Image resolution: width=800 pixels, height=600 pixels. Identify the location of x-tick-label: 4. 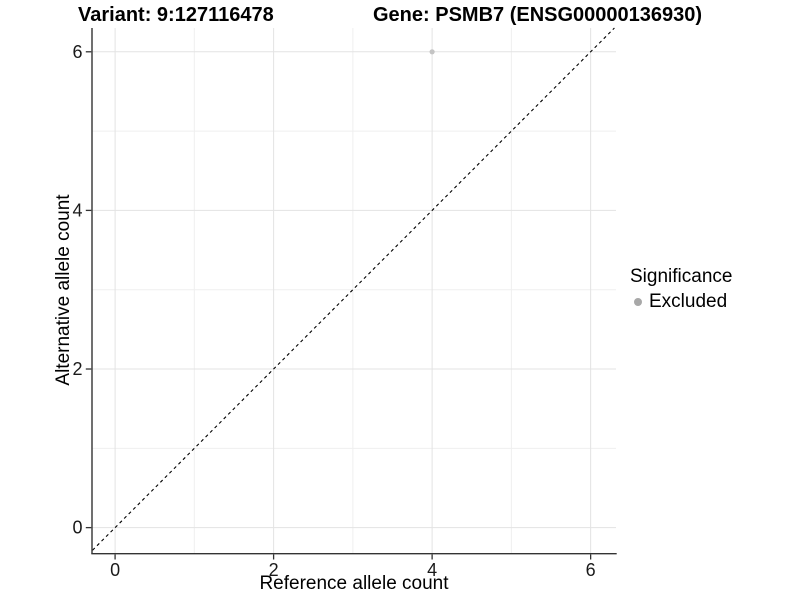
(432, 570).